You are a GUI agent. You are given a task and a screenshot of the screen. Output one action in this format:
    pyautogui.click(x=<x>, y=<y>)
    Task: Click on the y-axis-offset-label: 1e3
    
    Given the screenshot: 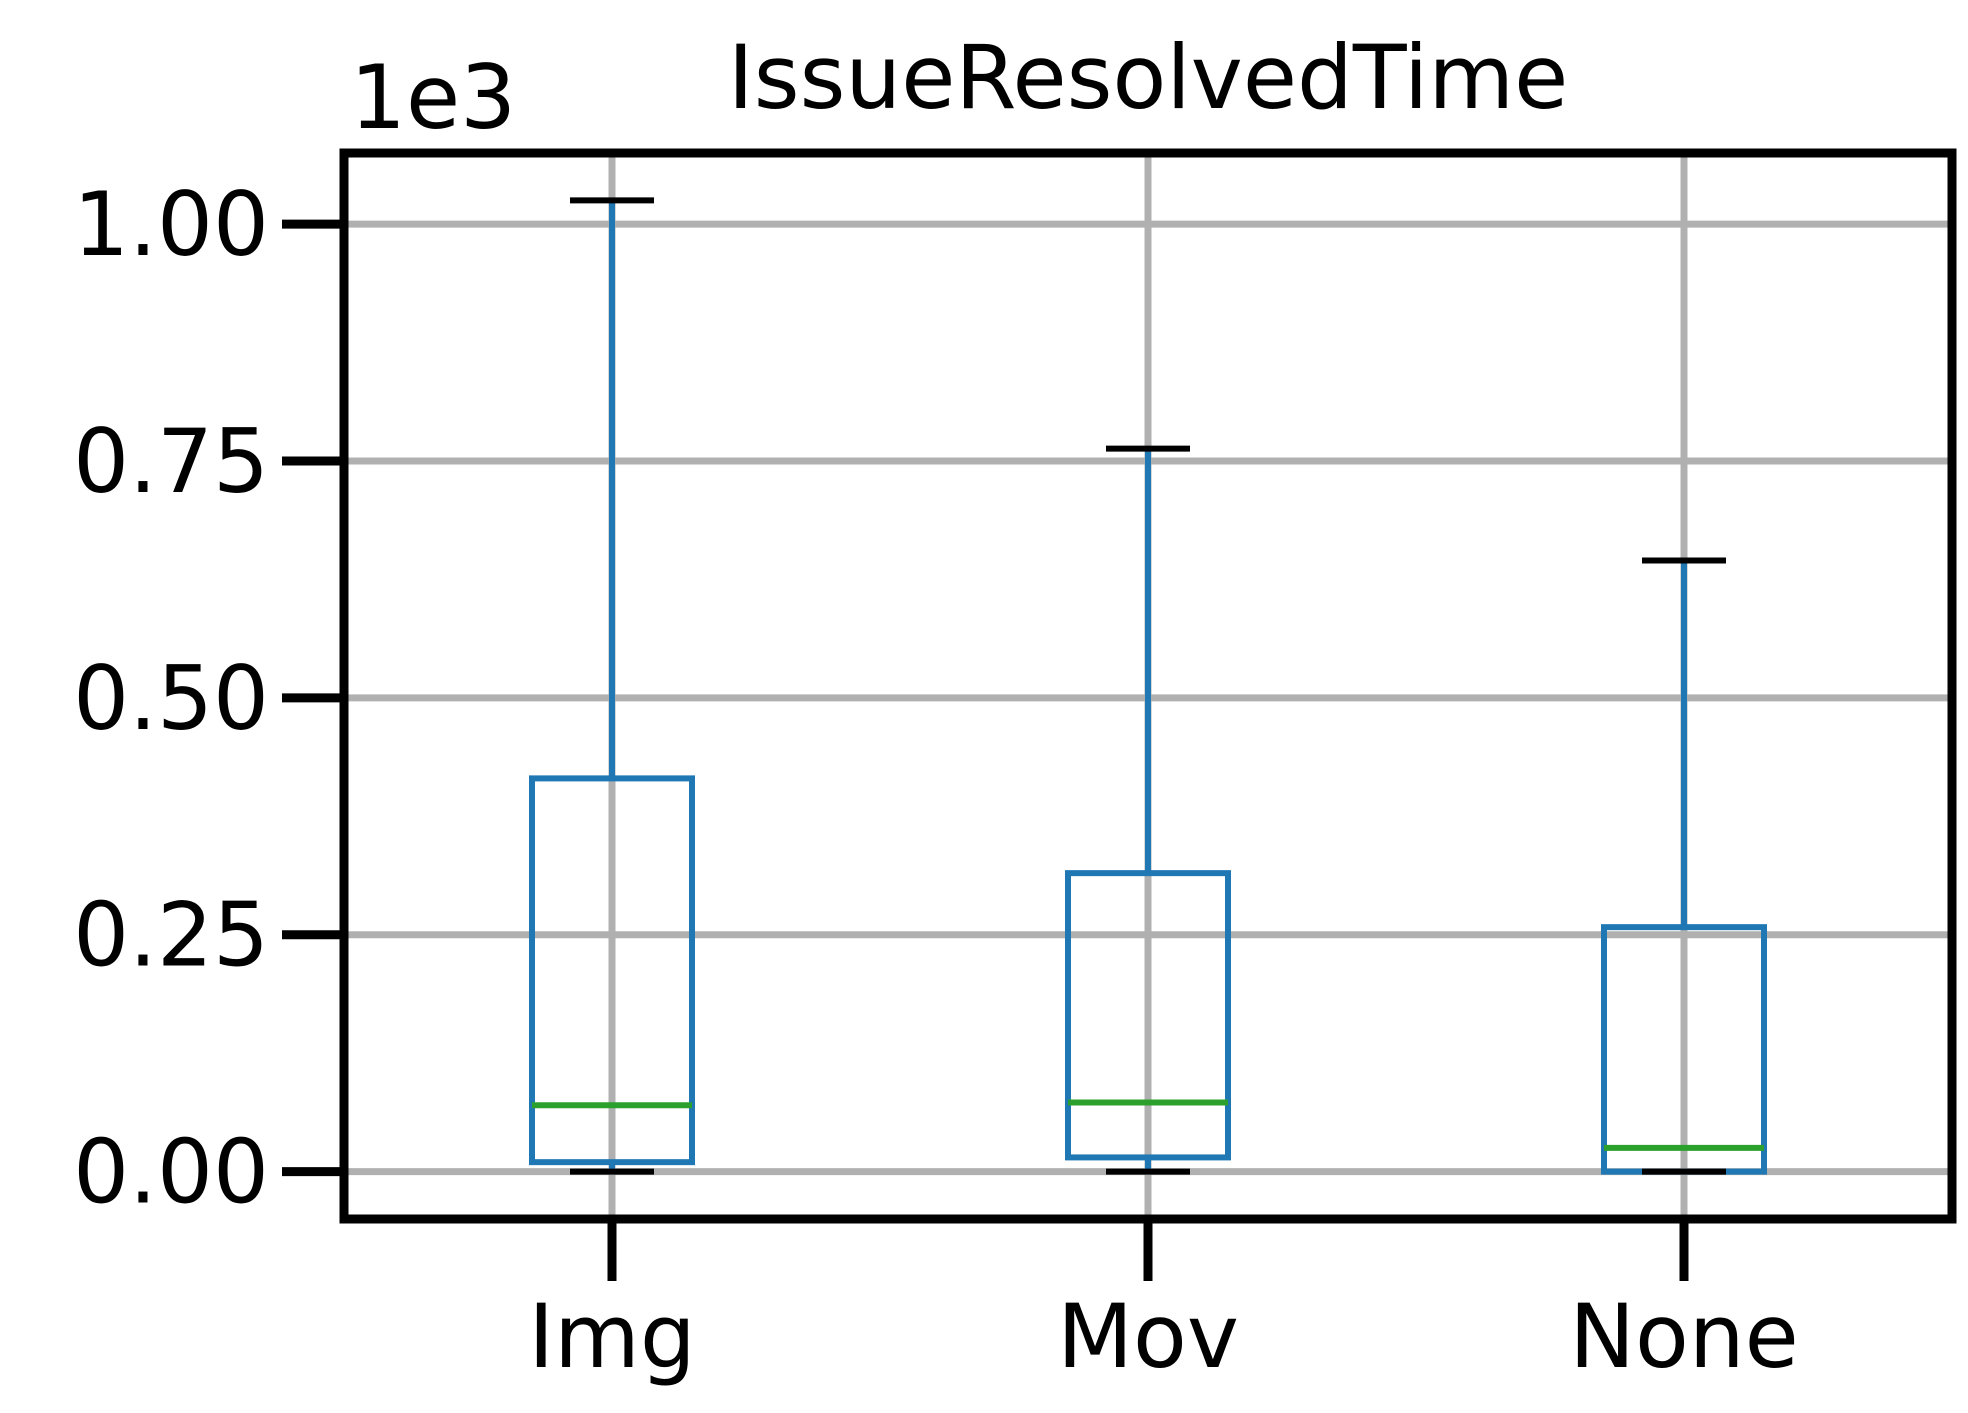 What is the action you would take?
    pyautogui.click(x=433, y=97)
    